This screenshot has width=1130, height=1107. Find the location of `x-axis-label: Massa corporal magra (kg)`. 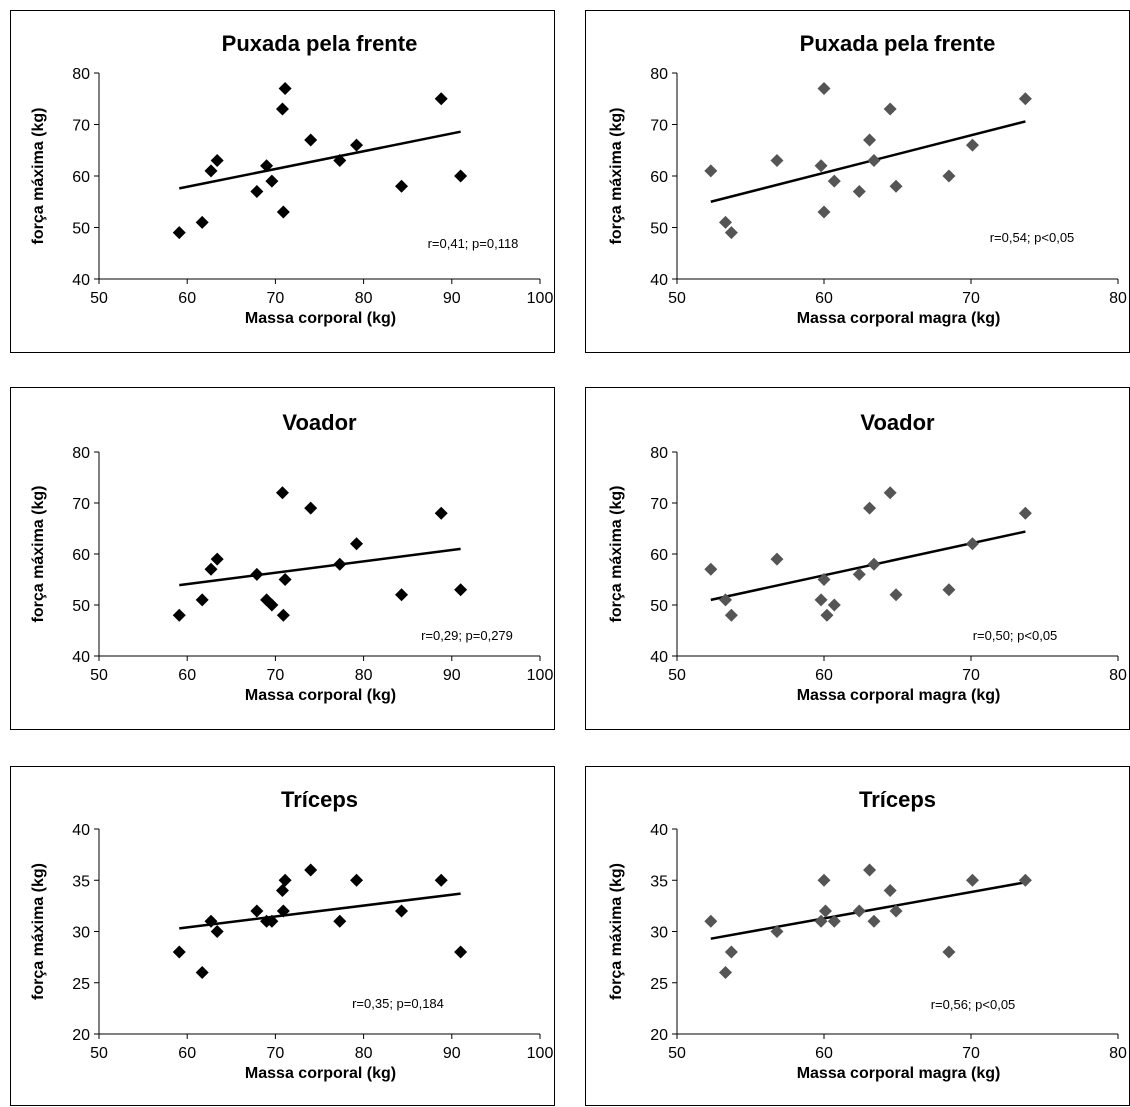

x-axis-label: Massa corporal magra (kg) is located at coordinates (899, 695).